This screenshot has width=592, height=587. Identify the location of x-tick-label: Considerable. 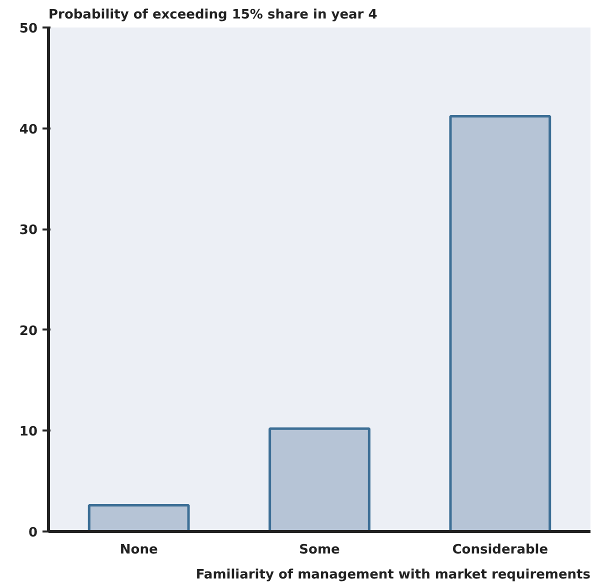
(500, 550).